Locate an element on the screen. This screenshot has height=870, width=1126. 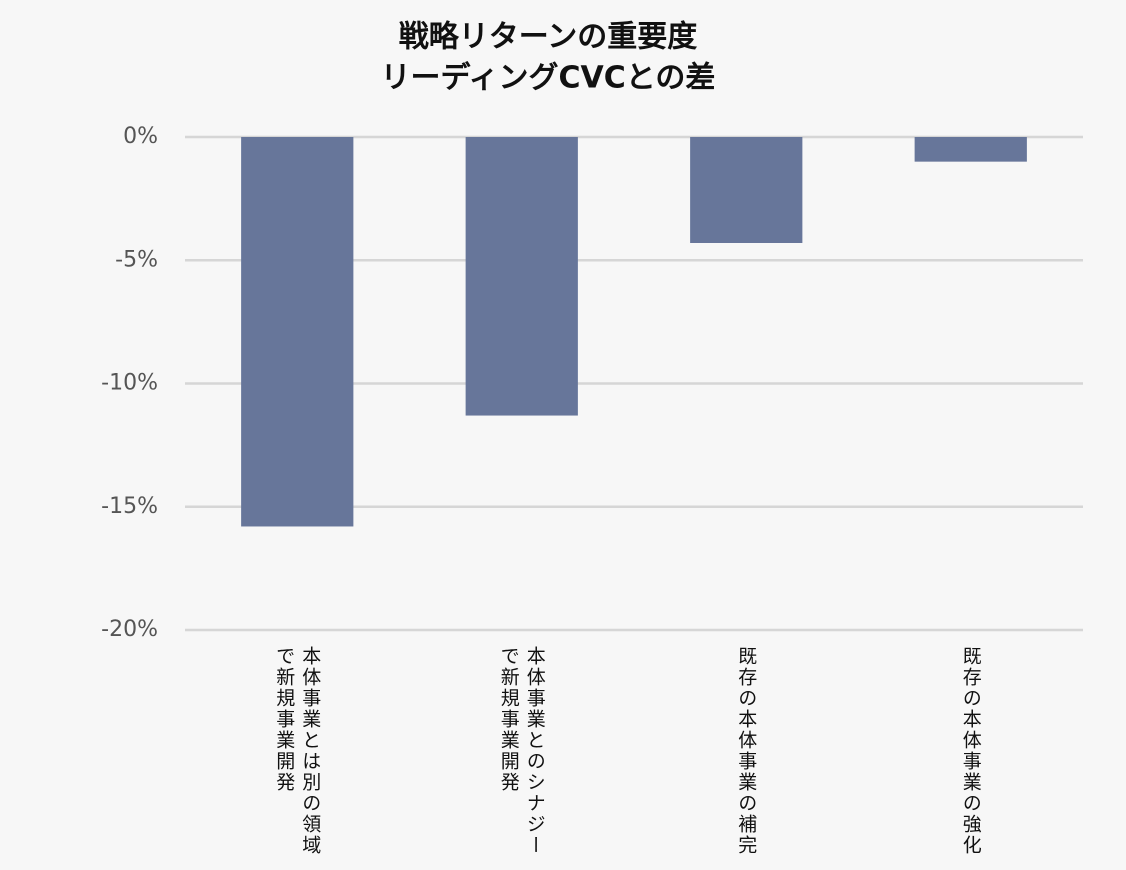
y-tick-label: -10% is located at coordinates (129, 383).